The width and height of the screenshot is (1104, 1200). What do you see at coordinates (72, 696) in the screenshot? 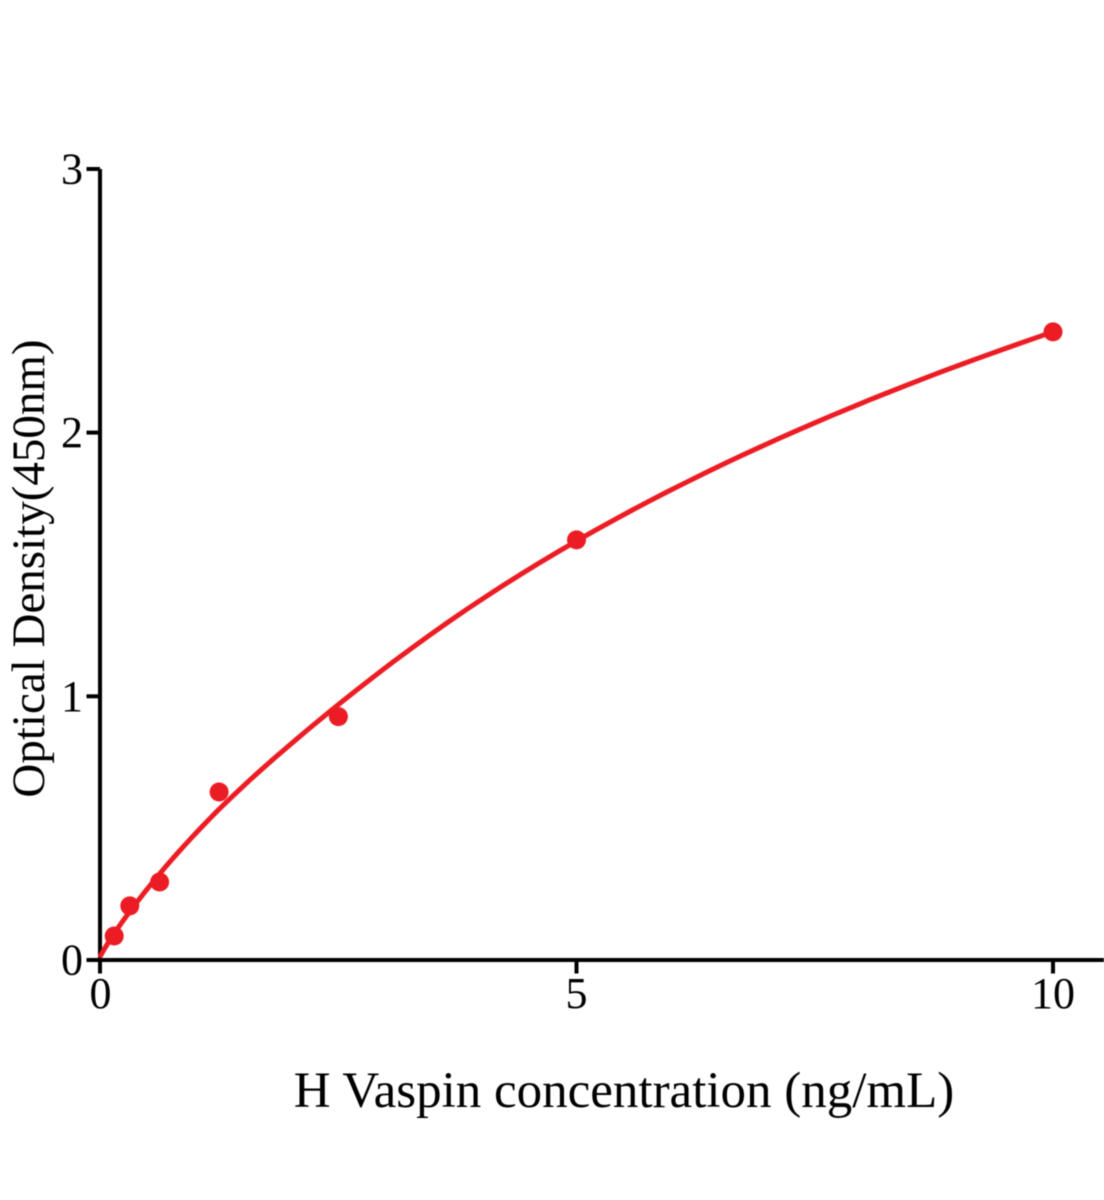
I see `svg-text: 1` at bounding box center [72, 696].